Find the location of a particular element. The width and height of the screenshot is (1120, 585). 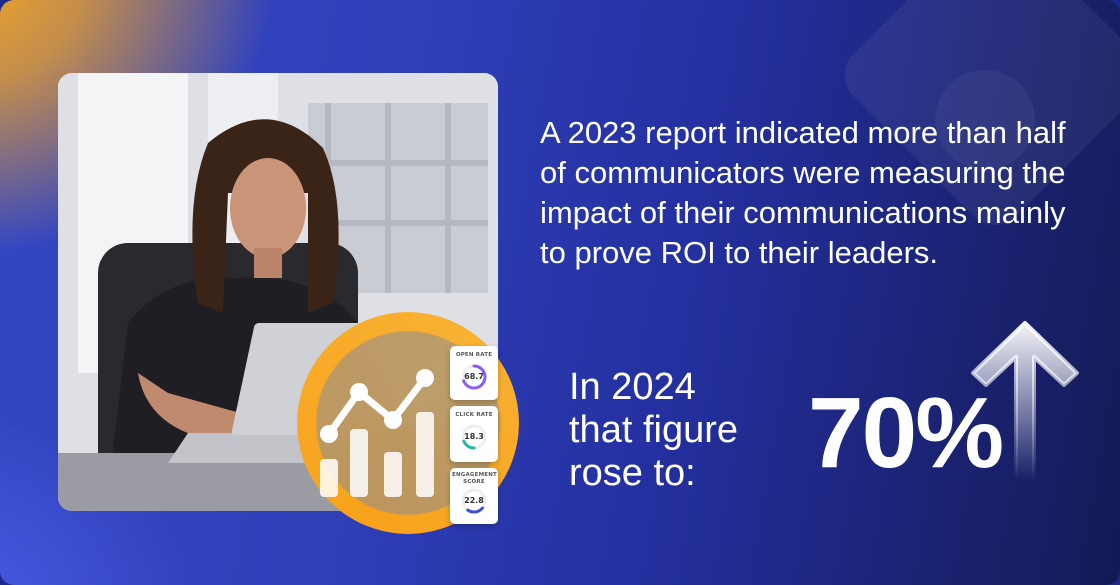

subline-line-1: In 2024 is located at coordinates (632, 387).